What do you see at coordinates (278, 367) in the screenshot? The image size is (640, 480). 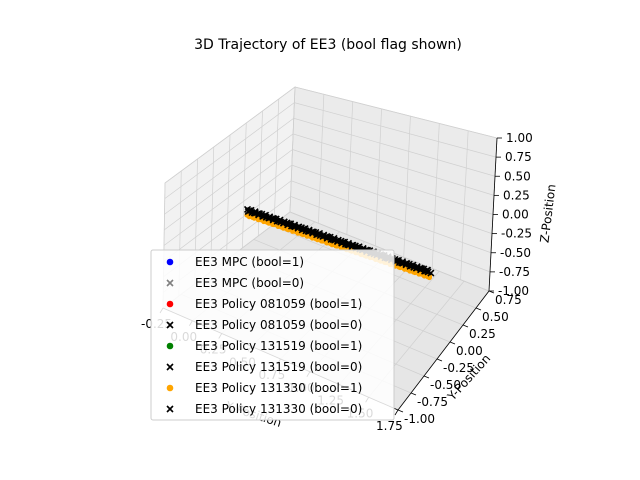 I see `legend-entry-label: EE3 Policy 131519 (bool=0)` at bounding box center [278, 367].